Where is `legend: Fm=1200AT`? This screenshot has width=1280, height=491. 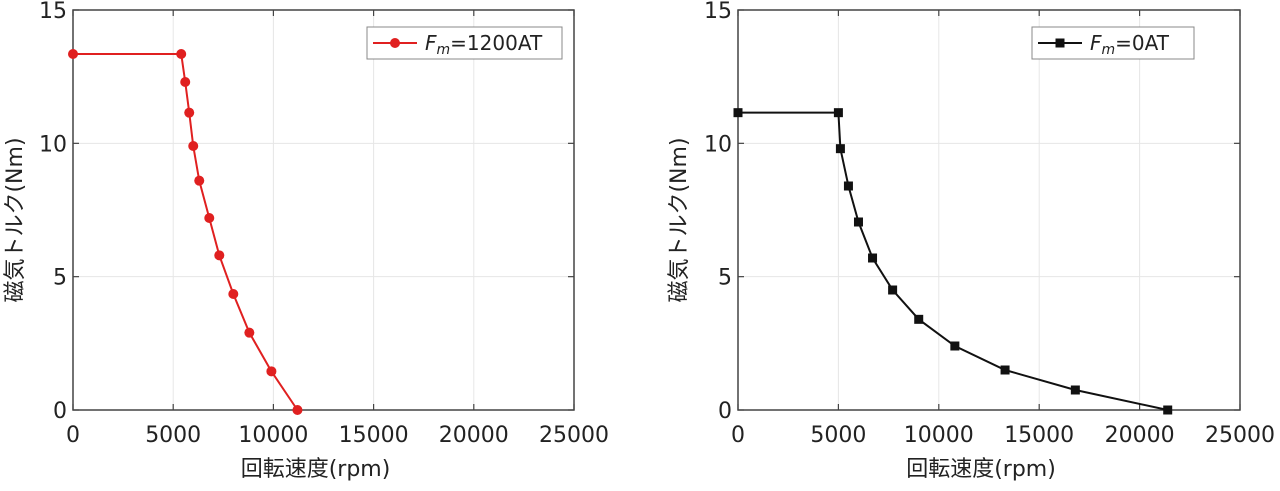
legend: Fm=1200AT is located at coordinates (464, 43).